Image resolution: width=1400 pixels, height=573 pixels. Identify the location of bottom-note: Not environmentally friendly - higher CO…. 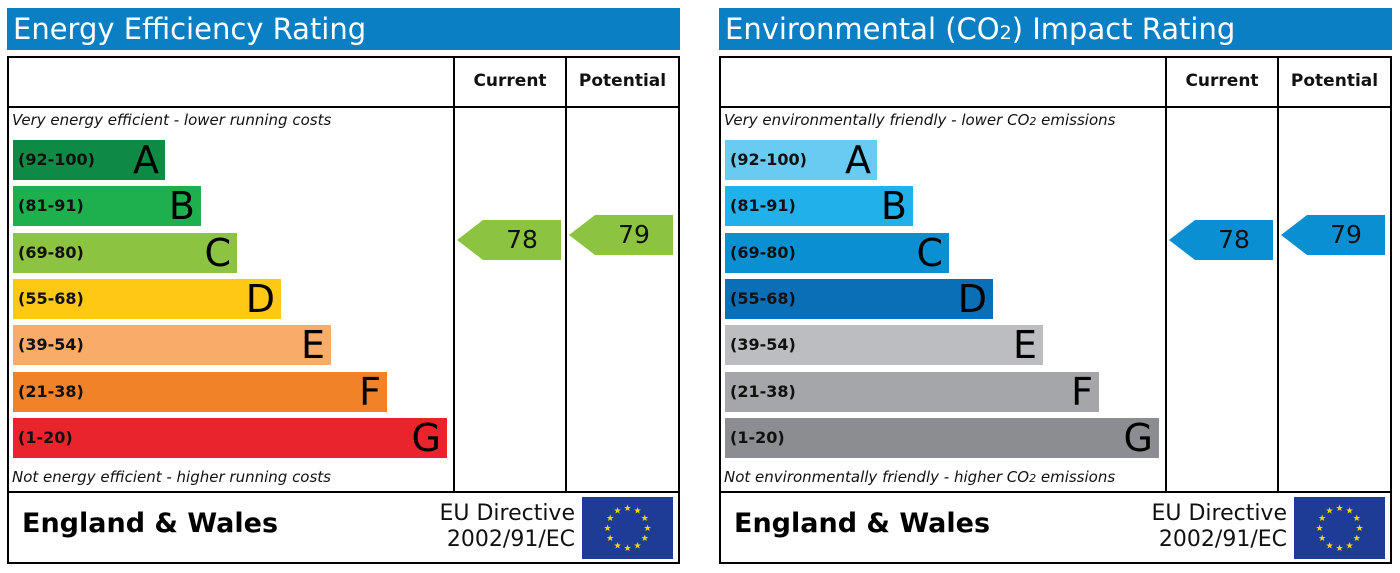
(920, 477).